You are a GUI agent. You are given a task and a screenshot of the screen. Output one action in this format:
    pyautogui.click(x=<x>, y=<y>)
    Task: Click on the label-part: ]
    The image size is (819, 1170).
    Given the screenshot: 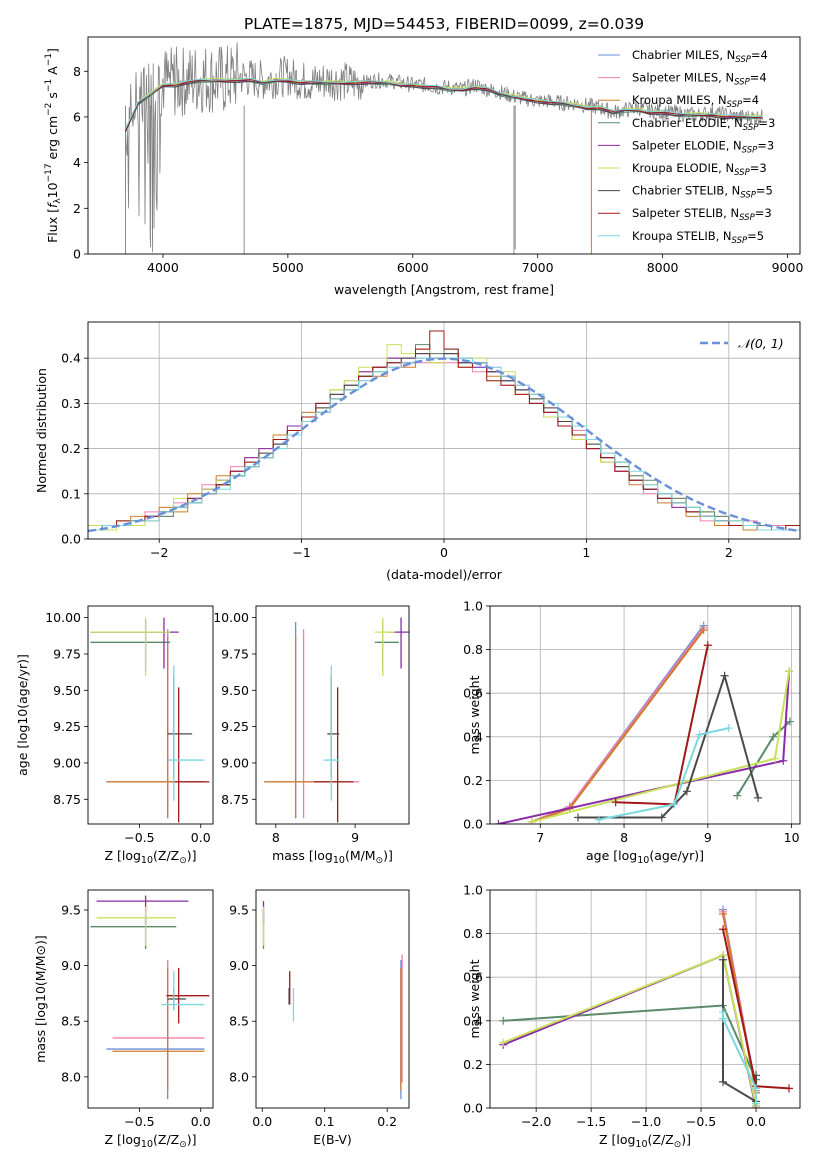 What is the action you would take?
    pyautogui.click(x=52, y=50)
    